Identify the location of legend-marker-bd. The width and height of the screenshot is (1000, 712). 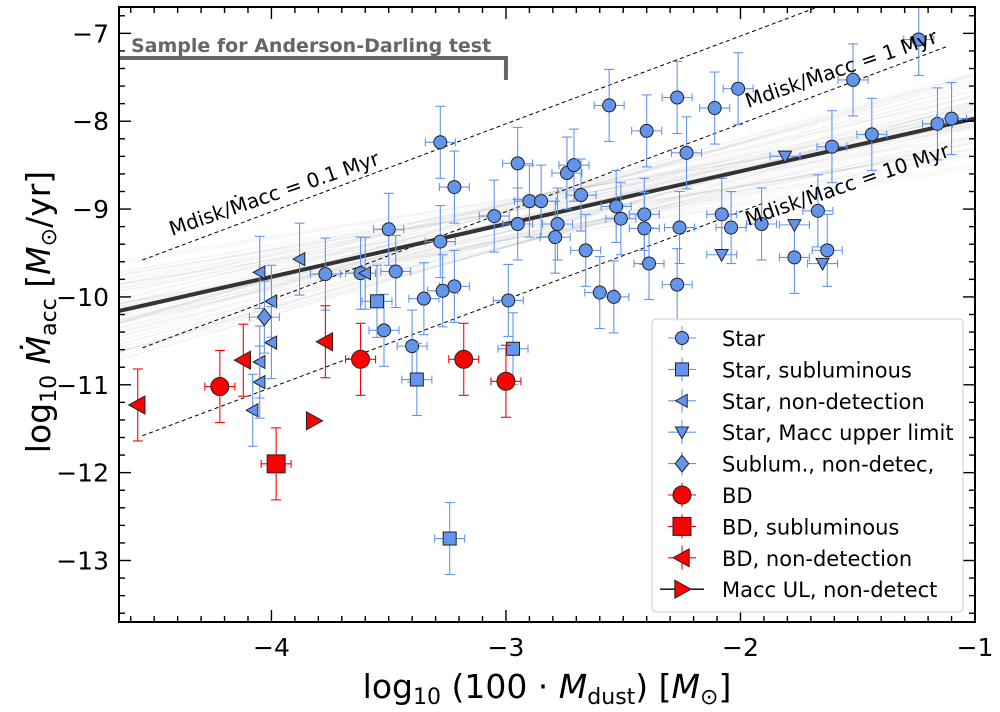
(682, 495).